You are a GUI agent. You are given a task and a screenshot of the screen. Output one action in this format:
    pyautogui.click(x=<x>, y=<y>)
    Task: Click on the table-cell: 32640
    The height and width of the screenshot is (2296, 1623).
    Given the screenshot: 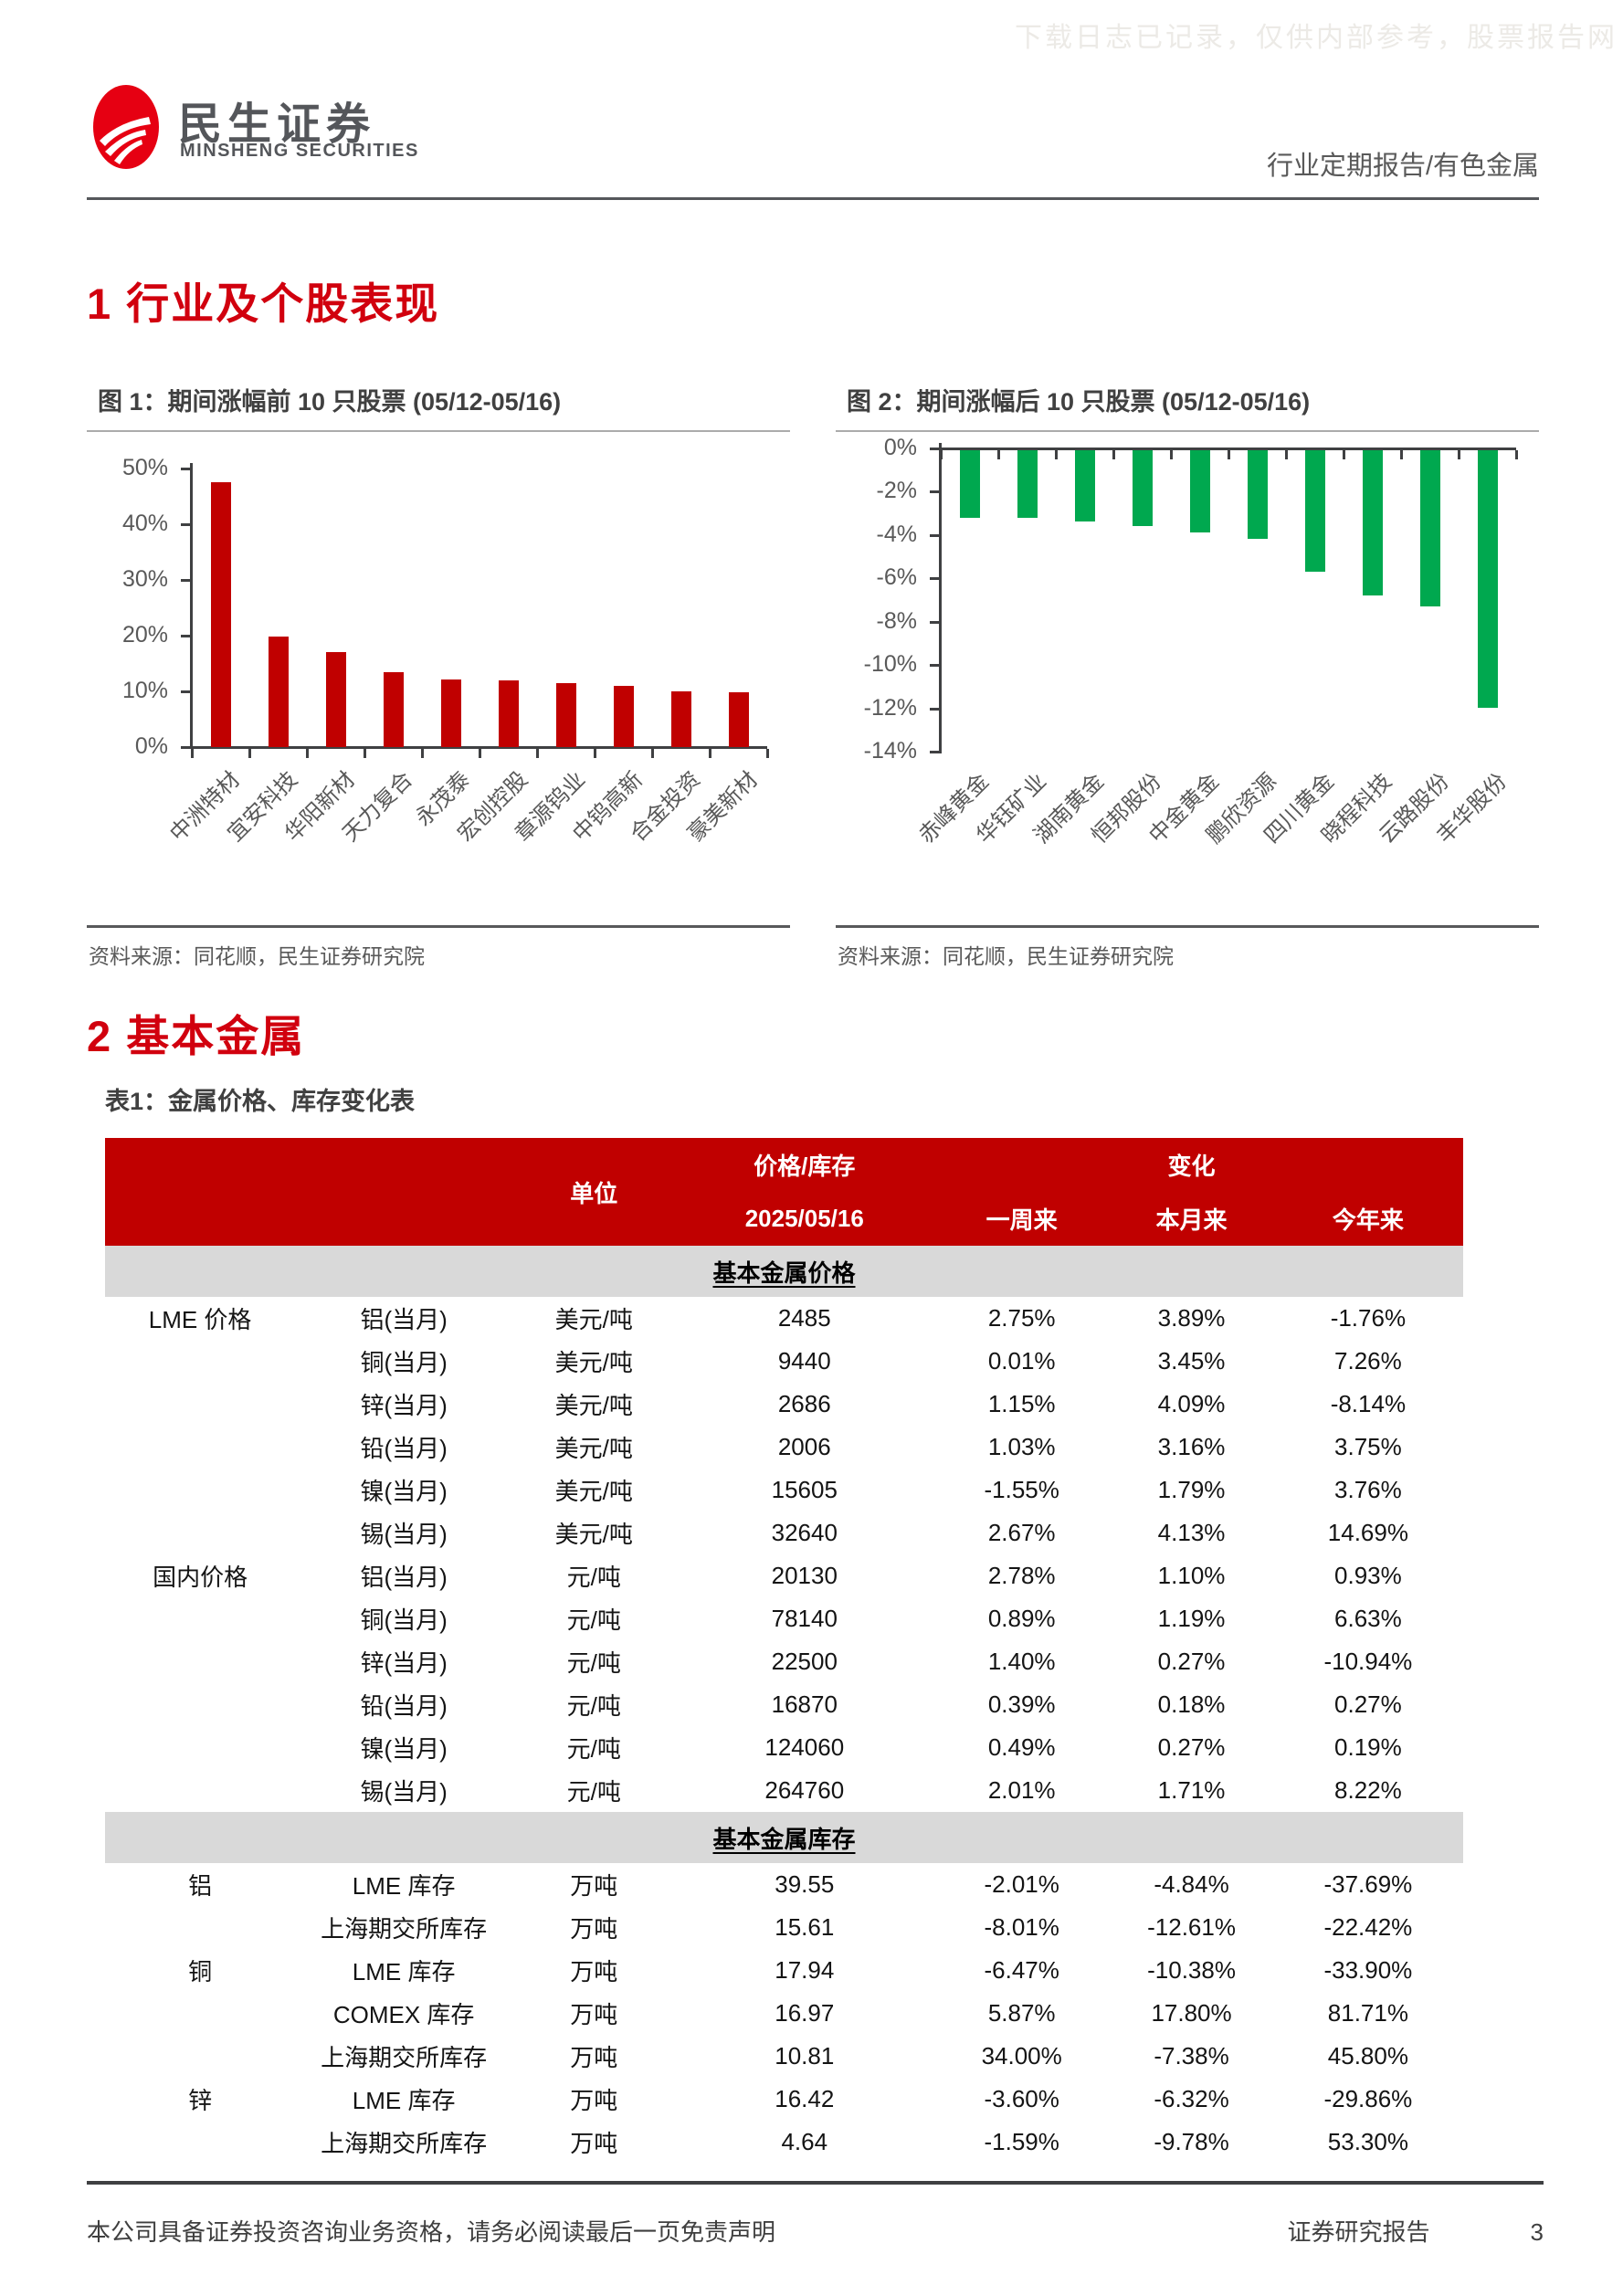 What is the action you would take?
    pyautogui.click(x=804, y=1532)
    